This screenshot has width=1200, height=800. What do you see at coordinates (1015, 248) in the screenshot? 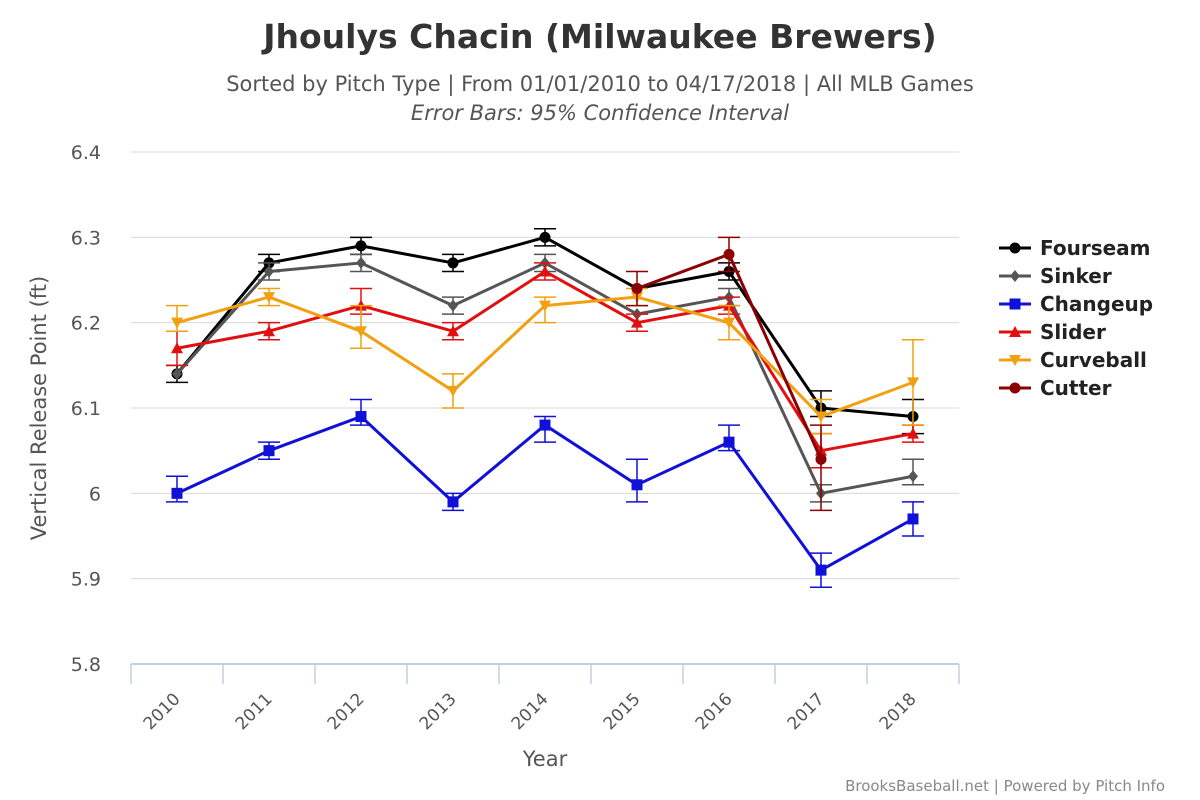
I see `legend-marker-fourseam` at bounding box center [1015, 248].